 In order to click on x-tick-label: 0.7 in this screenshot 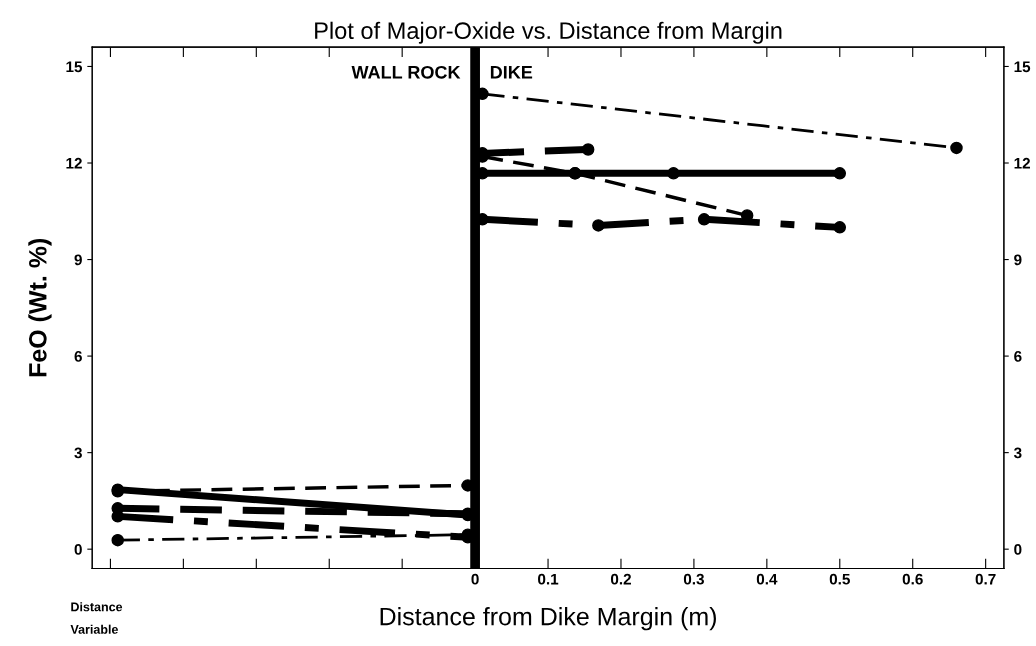, I will do `click(985, 579)`.